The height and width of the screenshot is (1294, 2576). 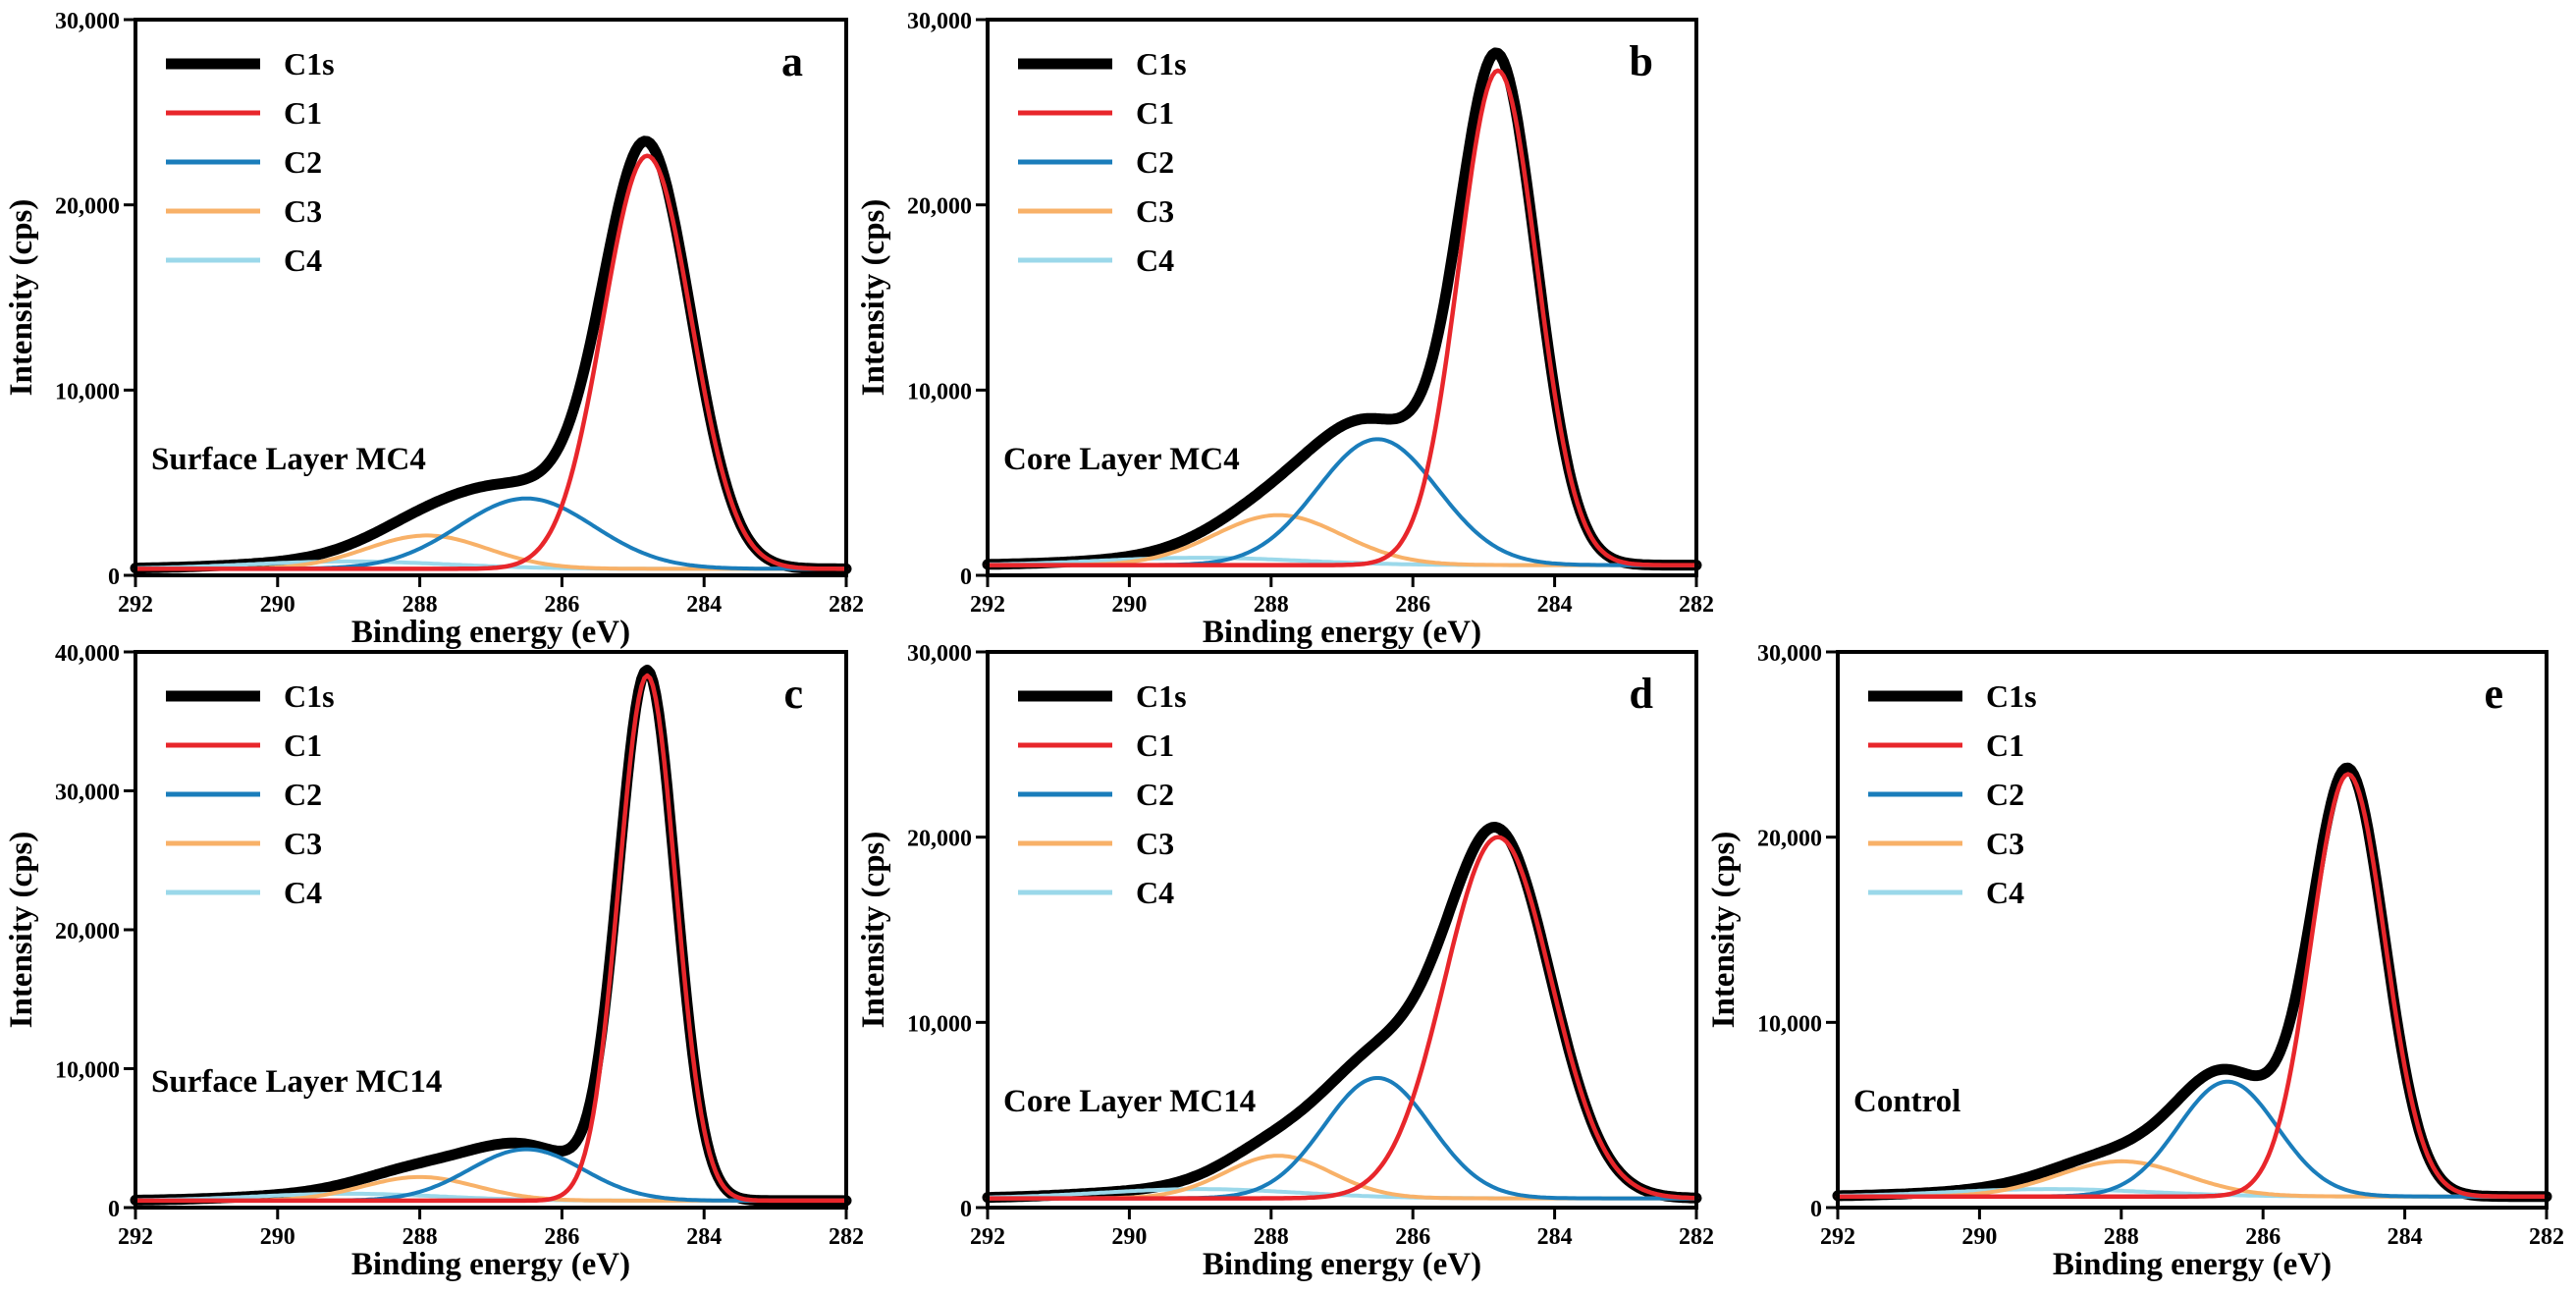 I want to click on panel-letter: b, so click(x=1641, y=61).